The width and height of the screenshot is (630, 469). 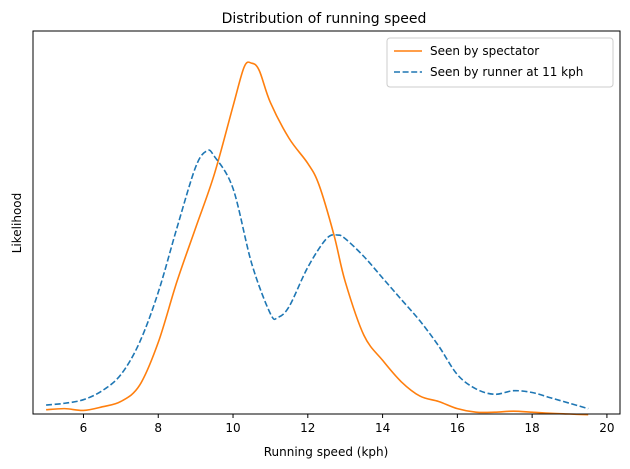 What do you see at coordinates (326, 452) in the screenshot?
I see `x-axis-label: Running speed (kph)` at bounding box center [326, 452].